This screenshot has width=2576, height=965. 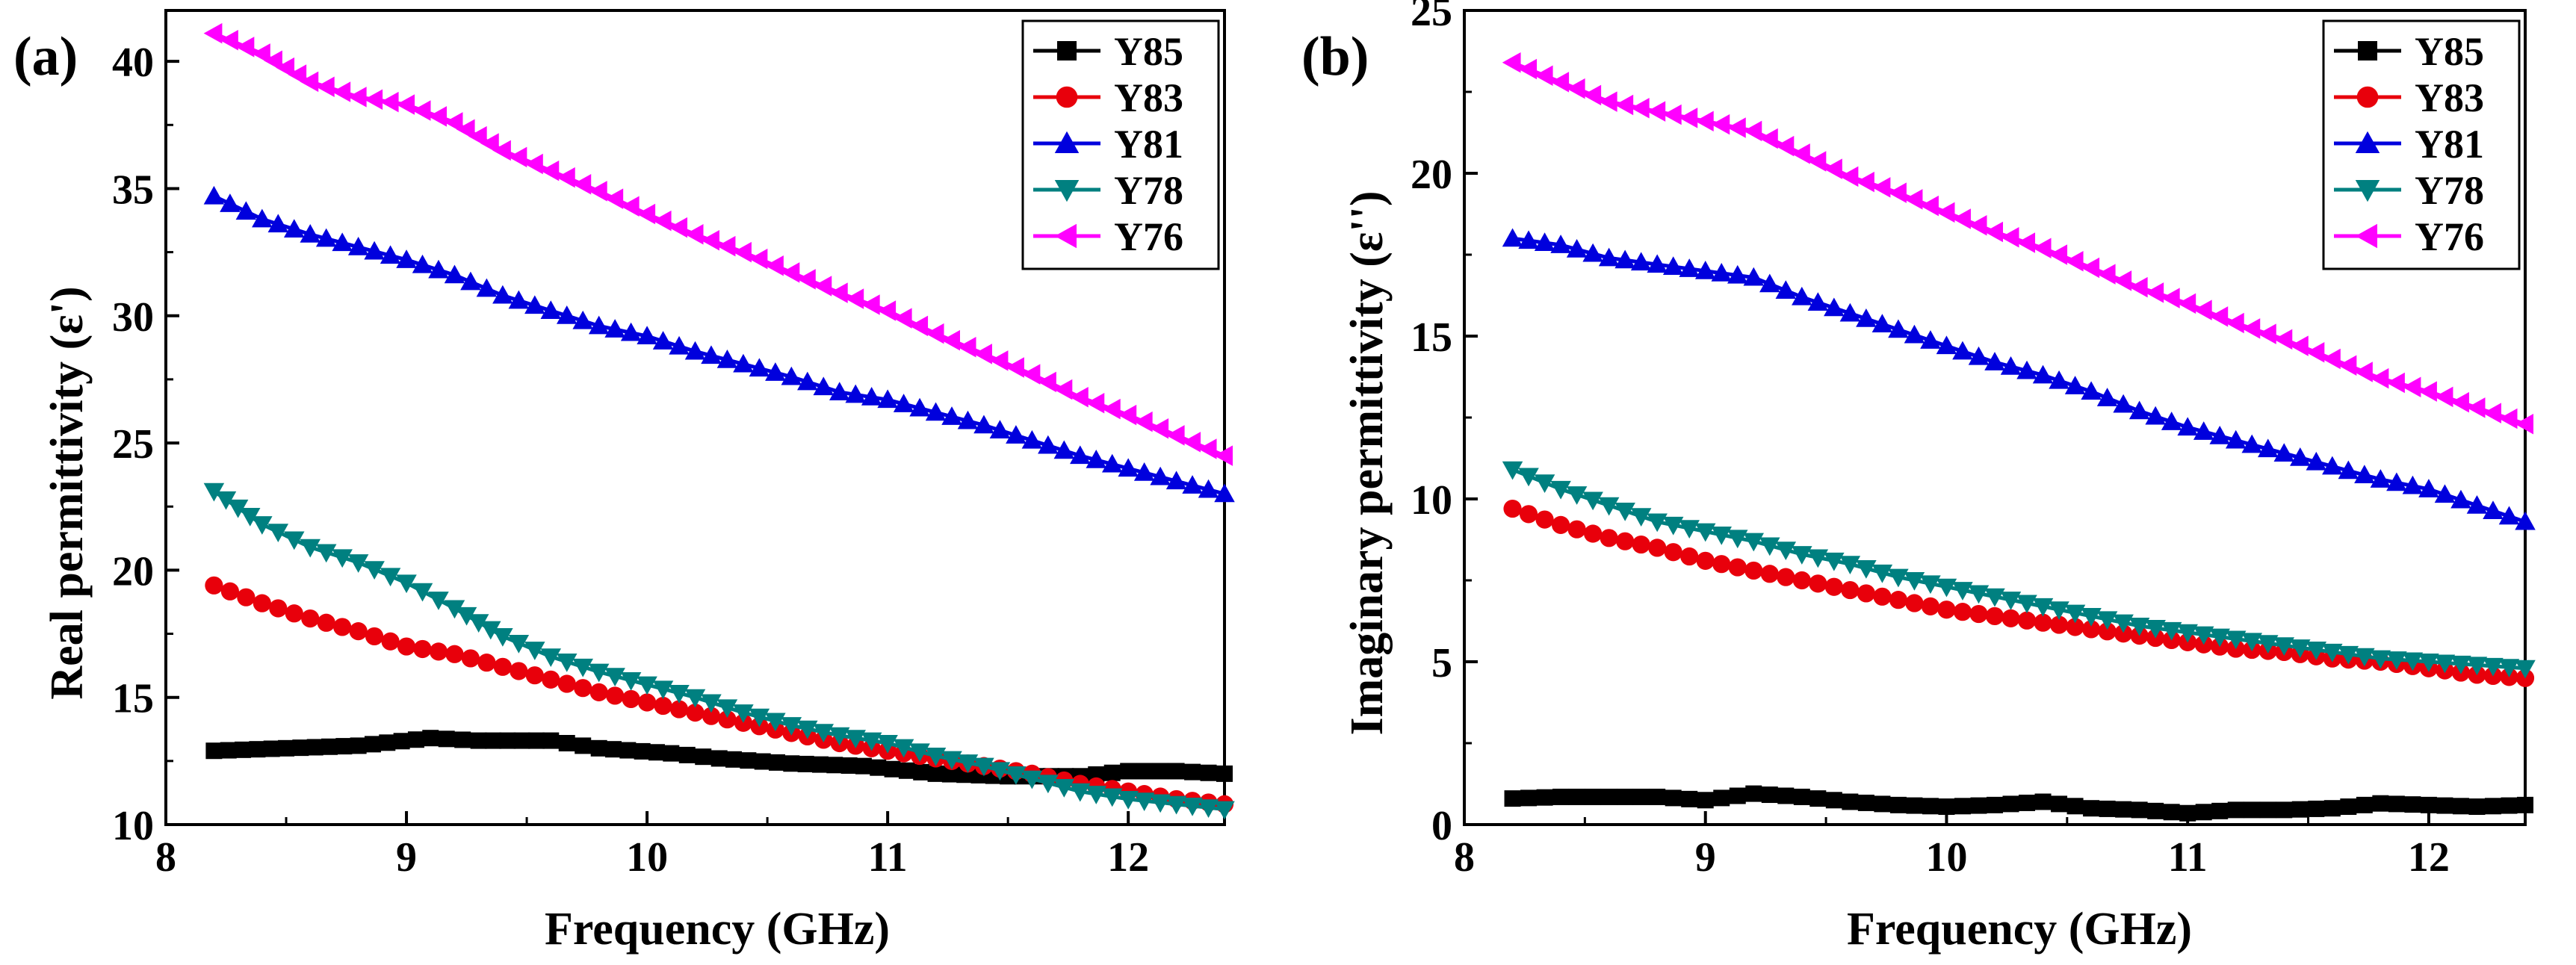 What do you see at coordinates (1431, 175) in the screenshot?
I see `y-tick-label-b: 20` at bounding box center [1431, 175].